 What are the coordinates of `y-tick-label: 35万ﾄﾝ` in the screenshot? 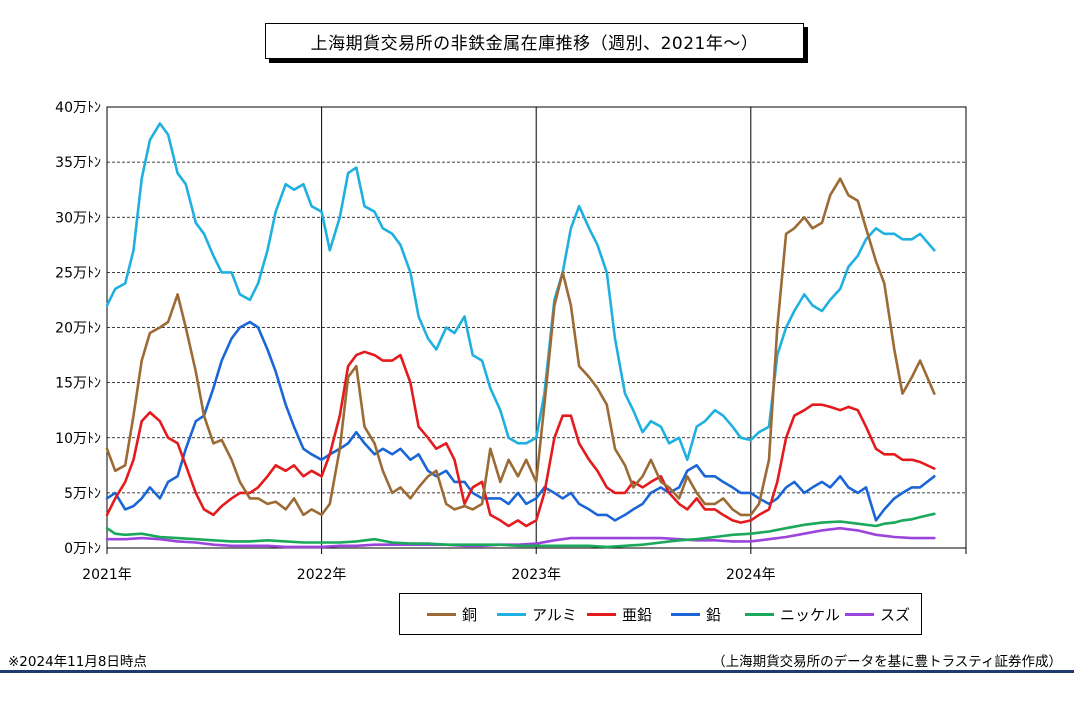 It's located at (78, 163).